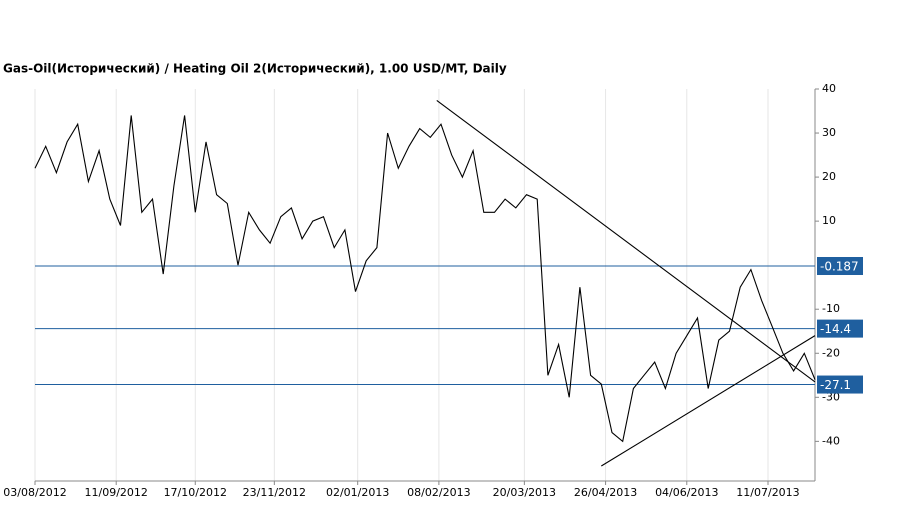 This screenshot has height=509, width=909. What do you see at coordinates (835, 385) in the screenshot?
I see `level-label: -27.1` at bounding box center [835, 385].